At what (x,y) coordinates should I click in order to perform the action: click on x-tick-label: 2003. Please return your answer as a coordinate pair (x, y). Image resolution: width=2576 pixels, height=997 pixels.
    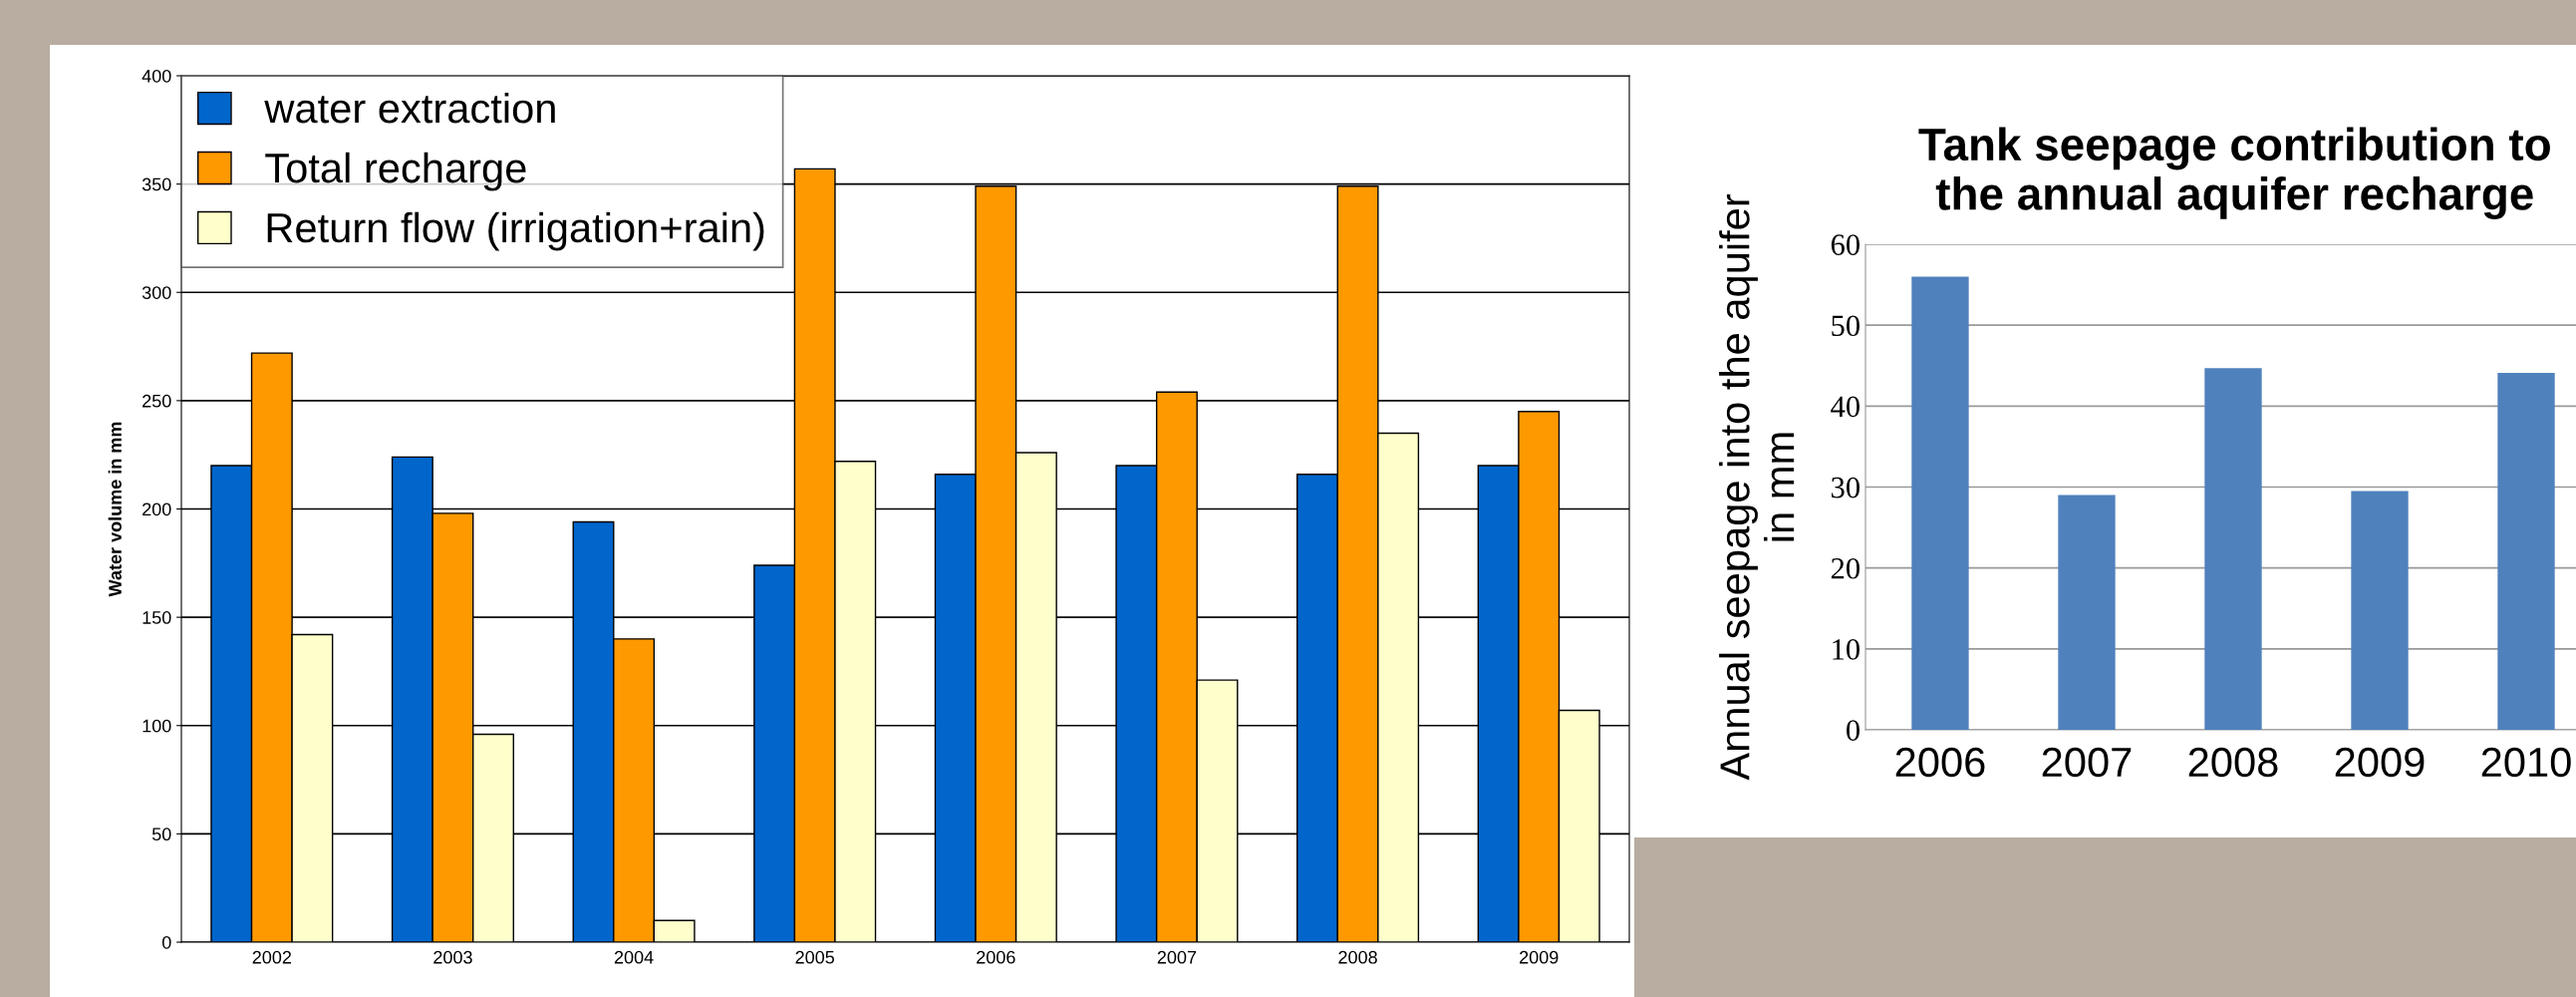
    Looking at the image, I should click on (452, 957).